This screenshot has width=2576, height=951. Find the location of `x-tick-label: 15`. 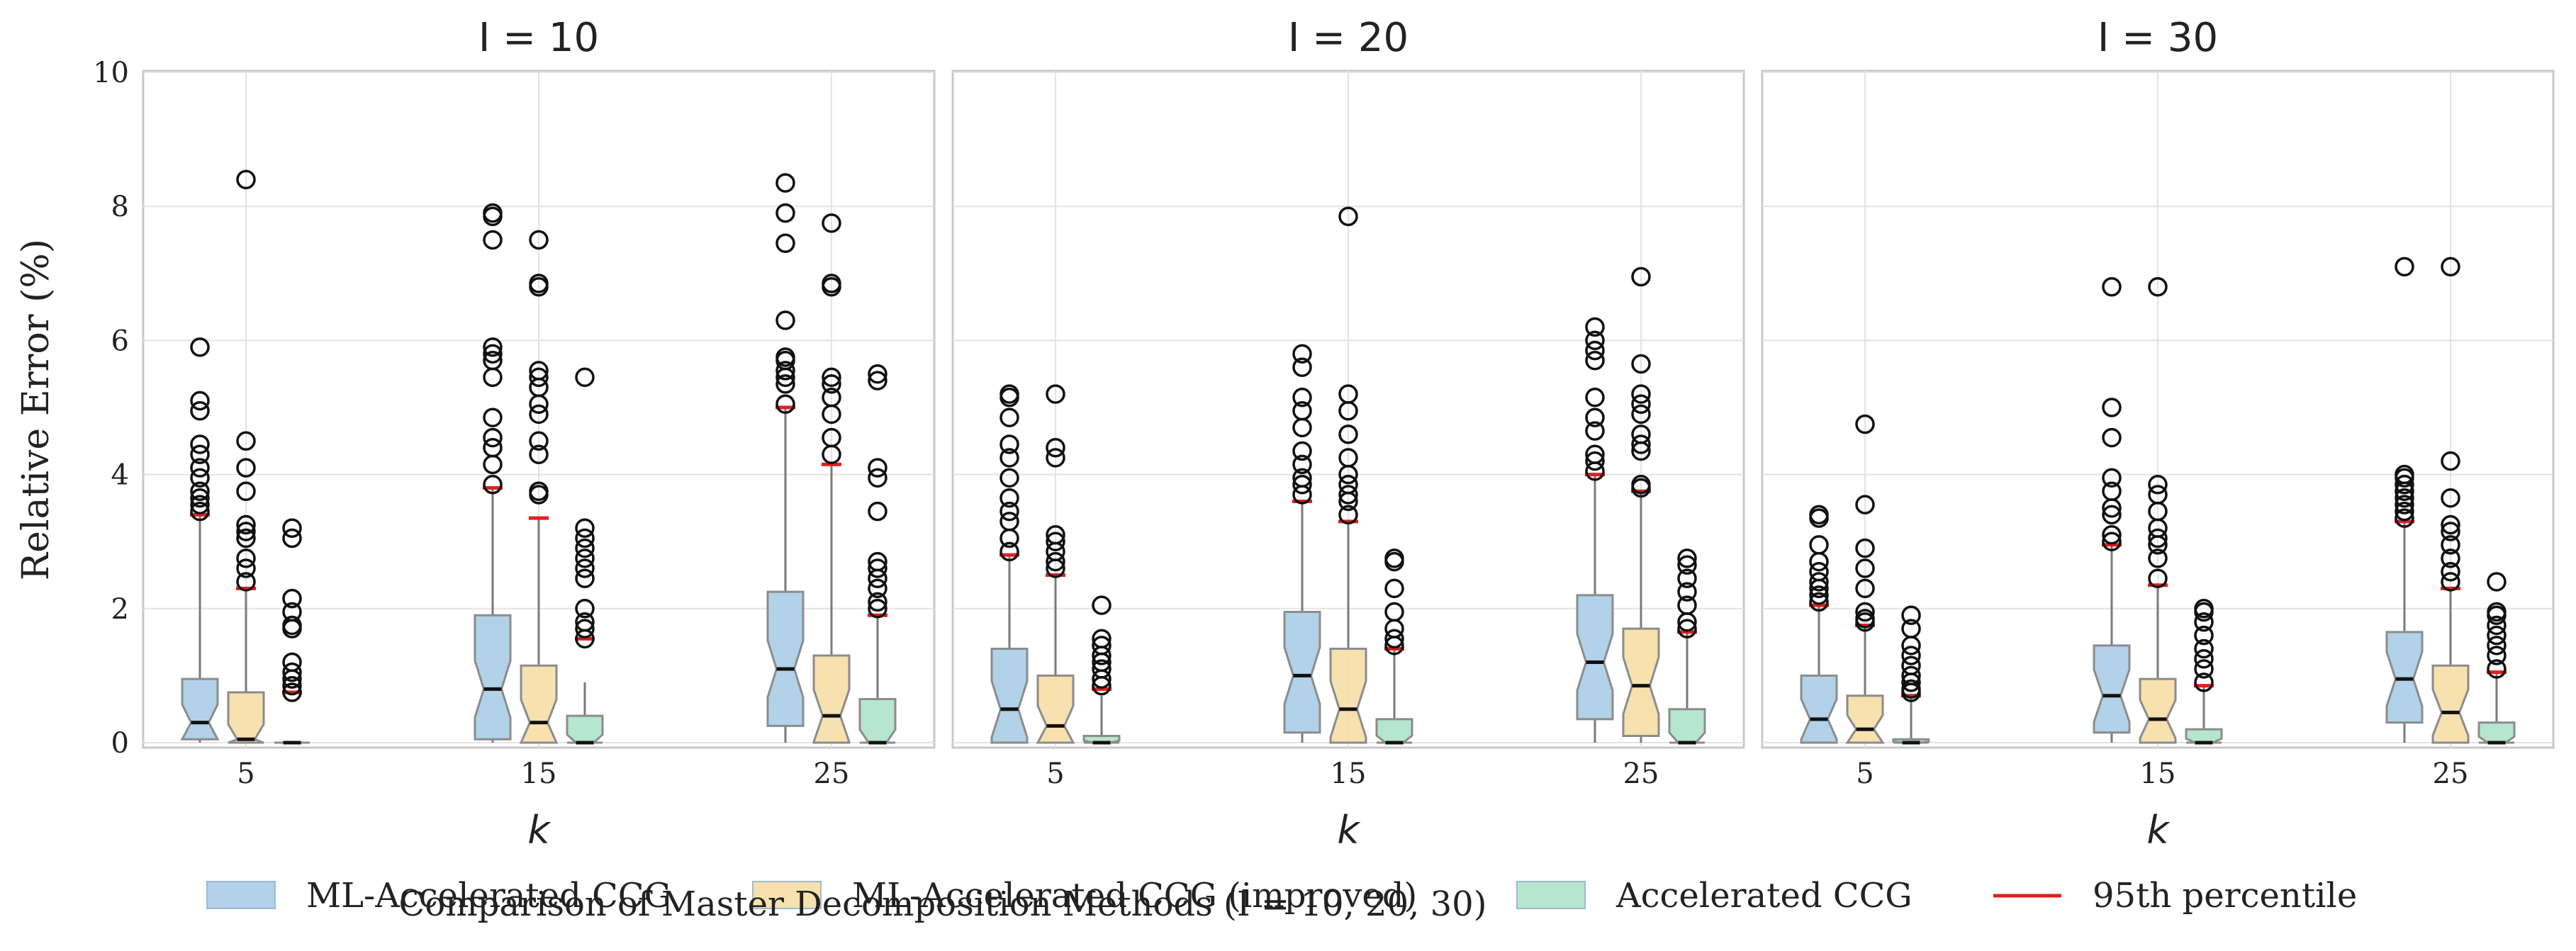

x-tick-label: 15 is located at coordinates (1349, 774).